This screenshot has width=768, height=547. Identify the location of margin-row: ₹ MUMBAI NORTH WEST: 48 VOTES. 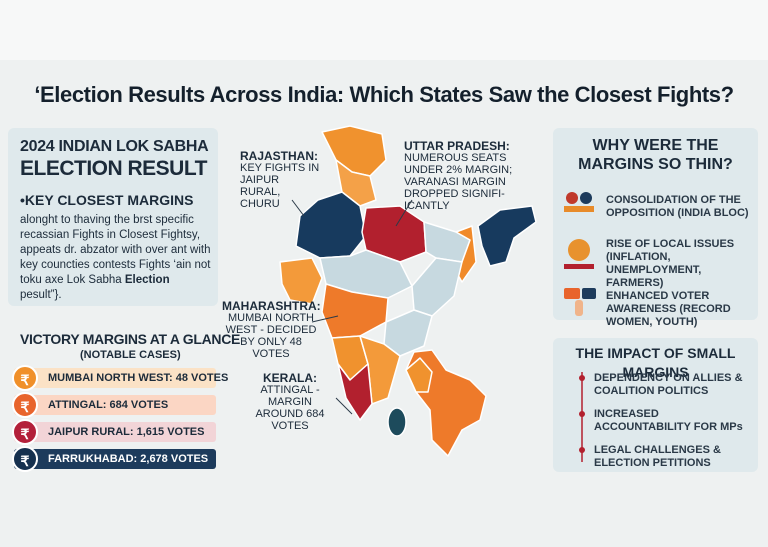
(120, 378).